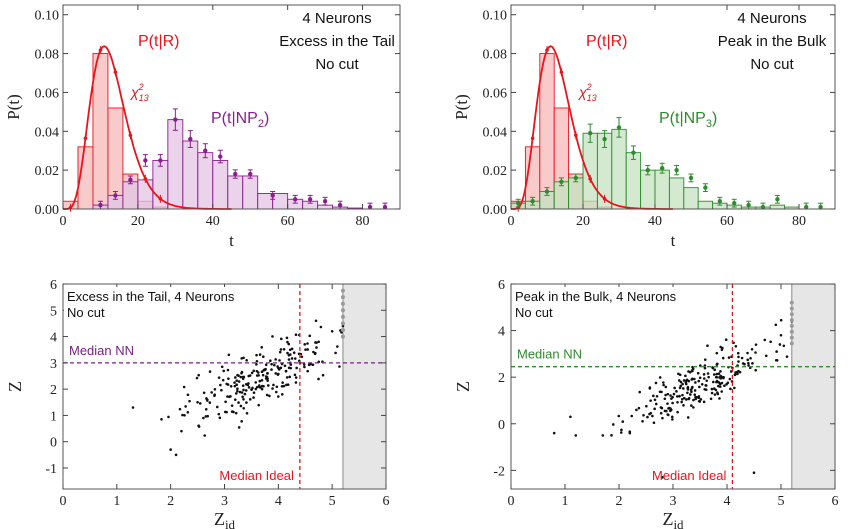 Image resolution: width=855 pixels, height=529 pixels. What do you see at coordinates (511, 501) in the screenshot?
I see `x-tick-label: 0` at bounding box center [511, 501].